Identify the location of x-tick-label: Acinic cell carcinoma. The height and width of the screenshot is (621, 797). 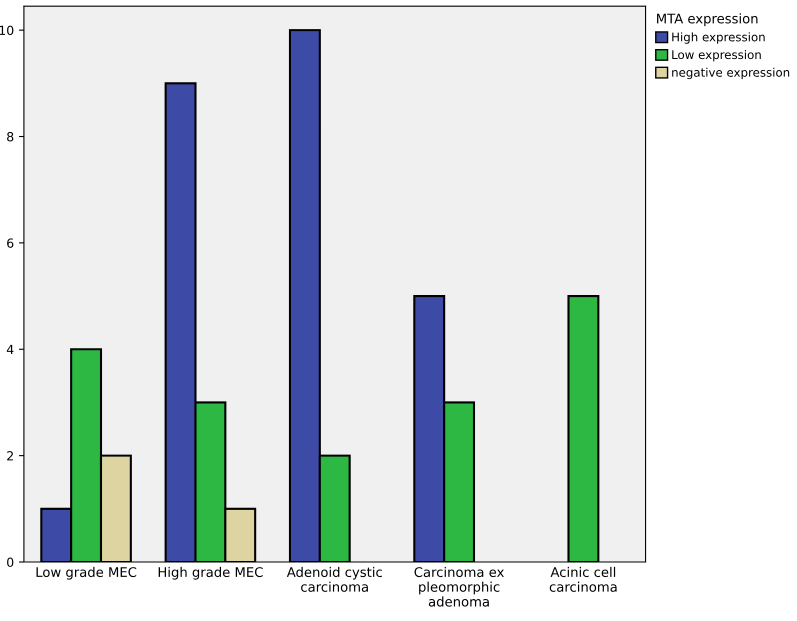
(583, 579).